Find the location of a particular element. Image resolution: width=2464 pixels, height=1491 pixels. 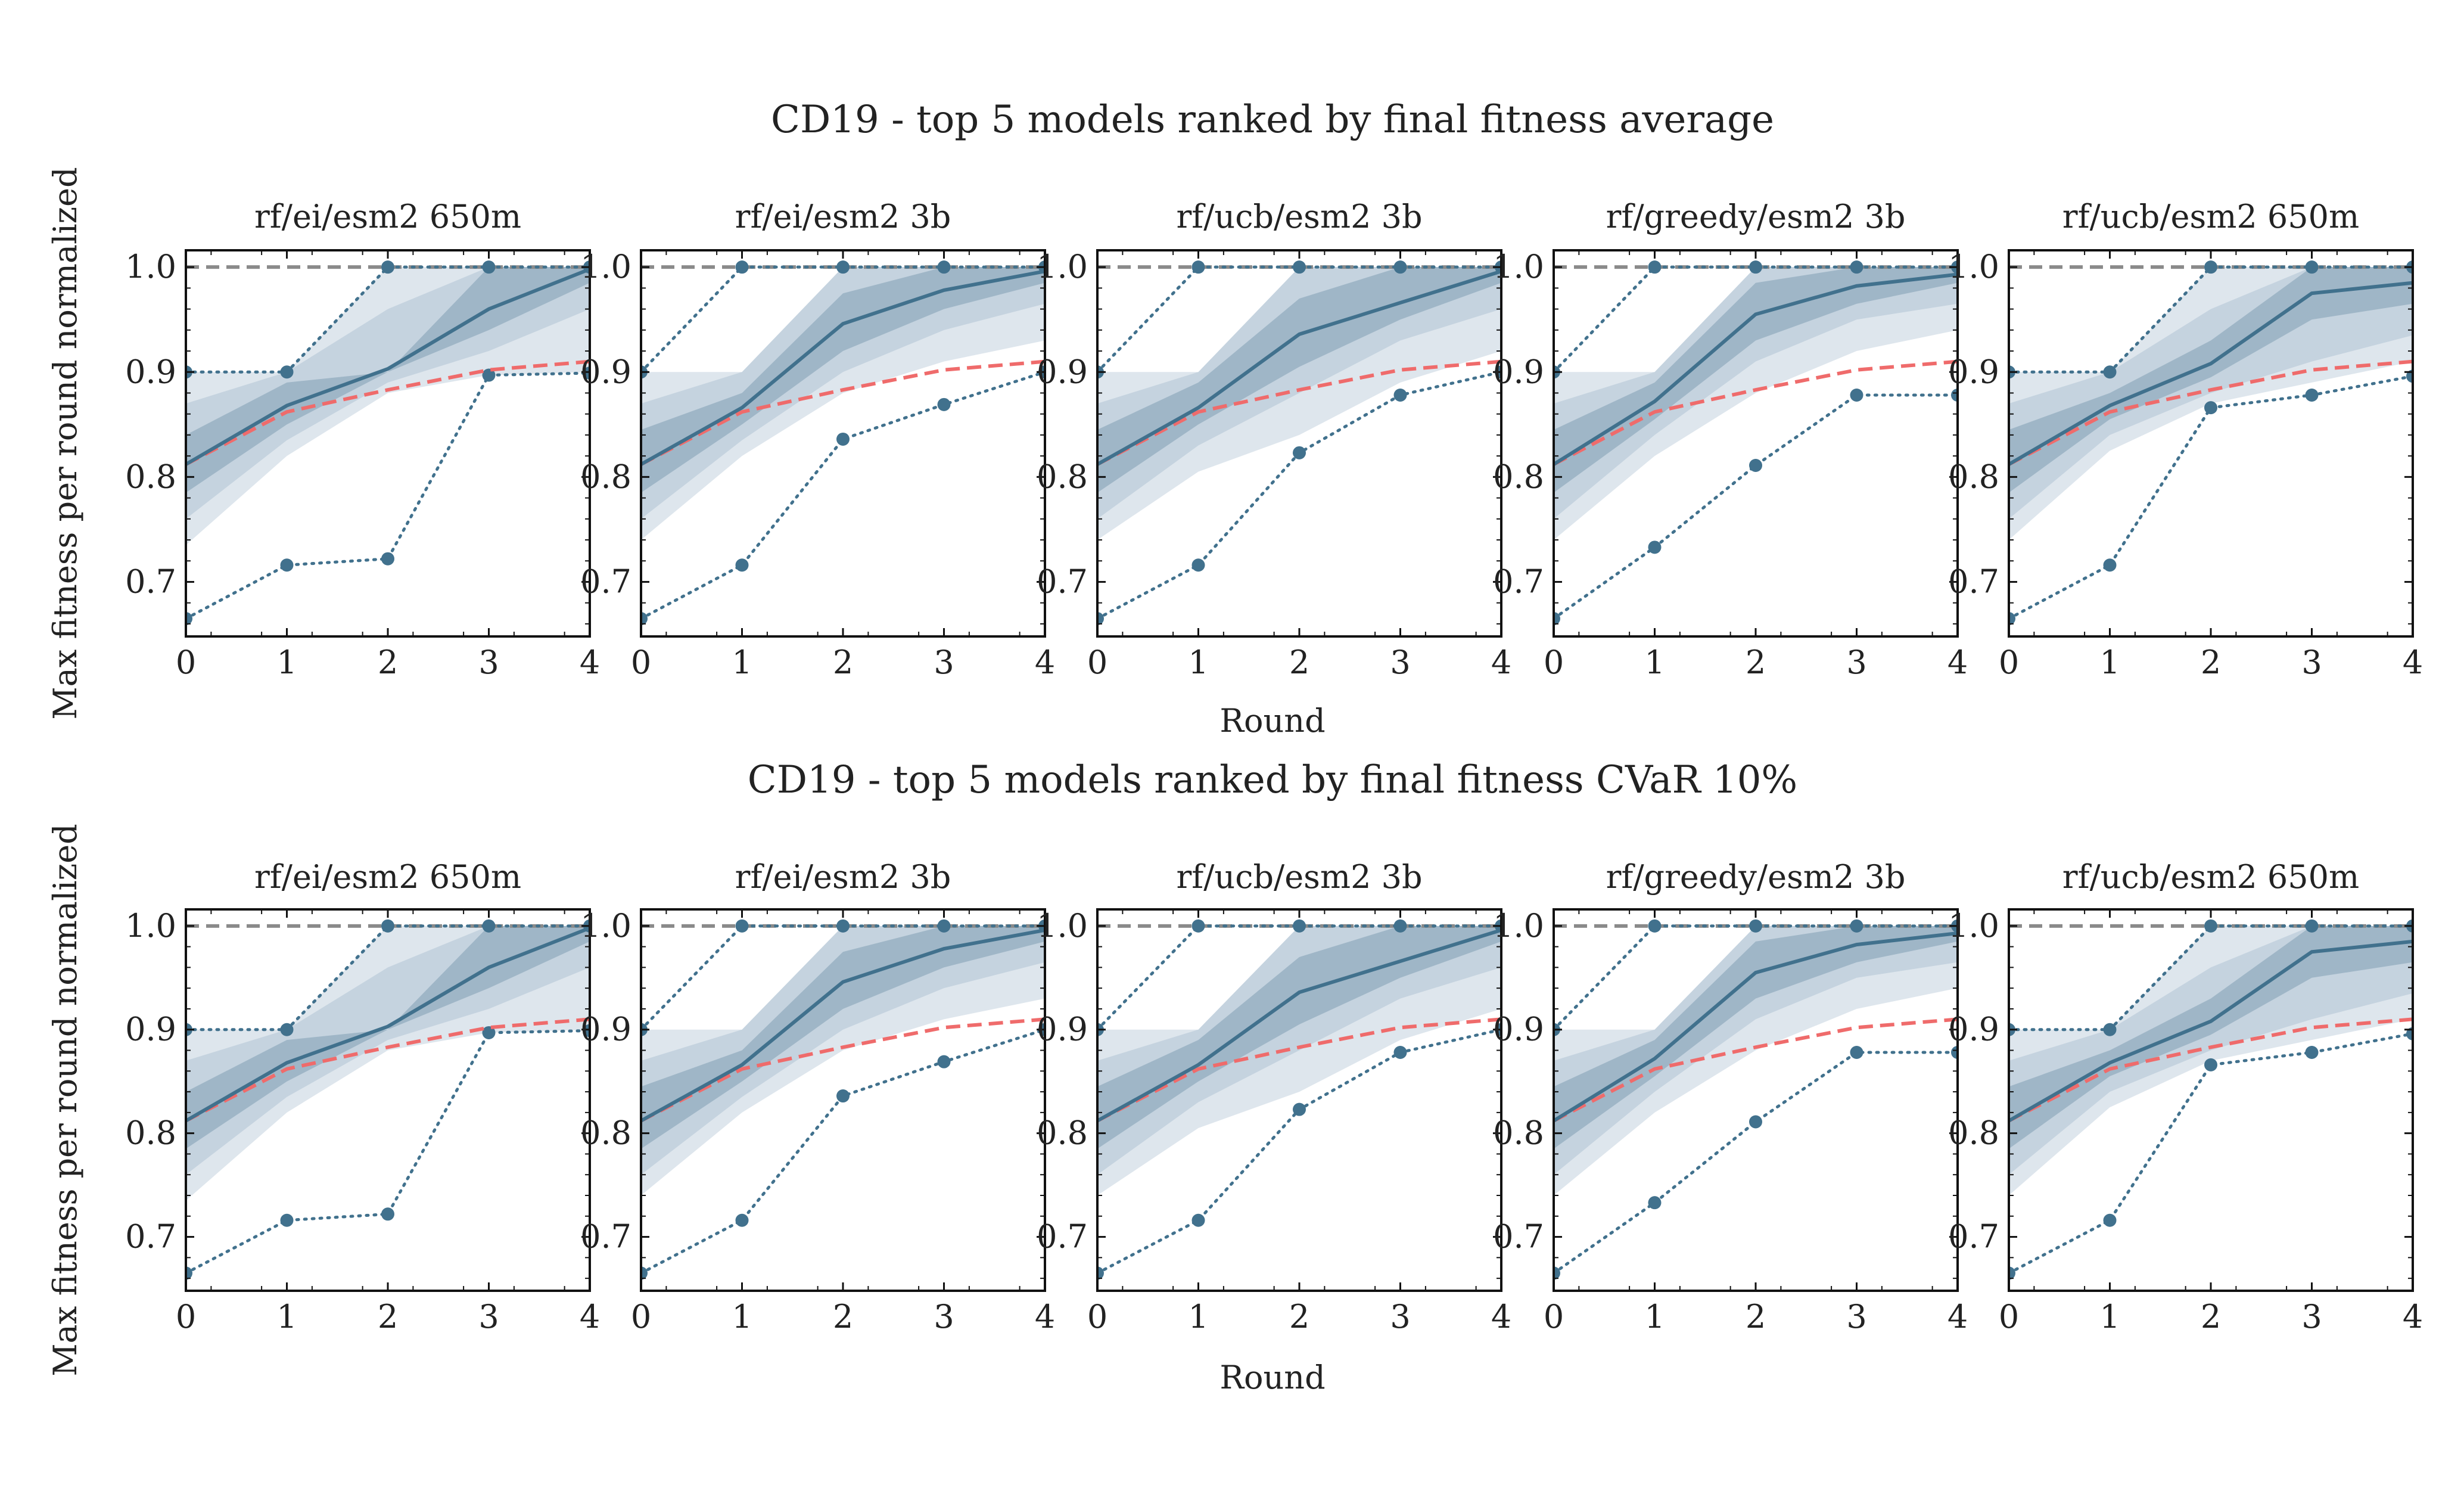

panel: rf/ei/esm2 650m 0 1 2 3 4 0.7 0.8 0.9 1.0 is located at coordinates (362, 1096).